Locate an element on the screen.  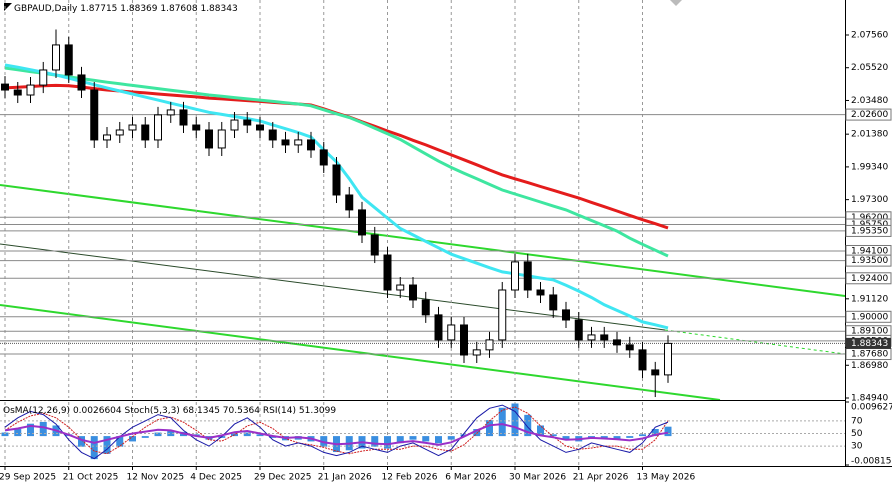
current-price-box is located at coordinates (868, 343).